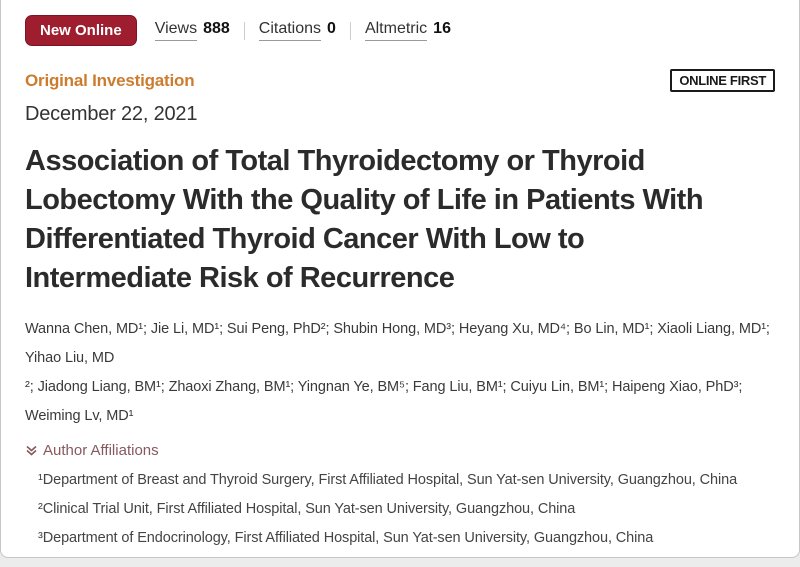 The height and width of the screenshot is (567, 800). I want to click on altmetric-label: Altmetric, so click(396, 30).